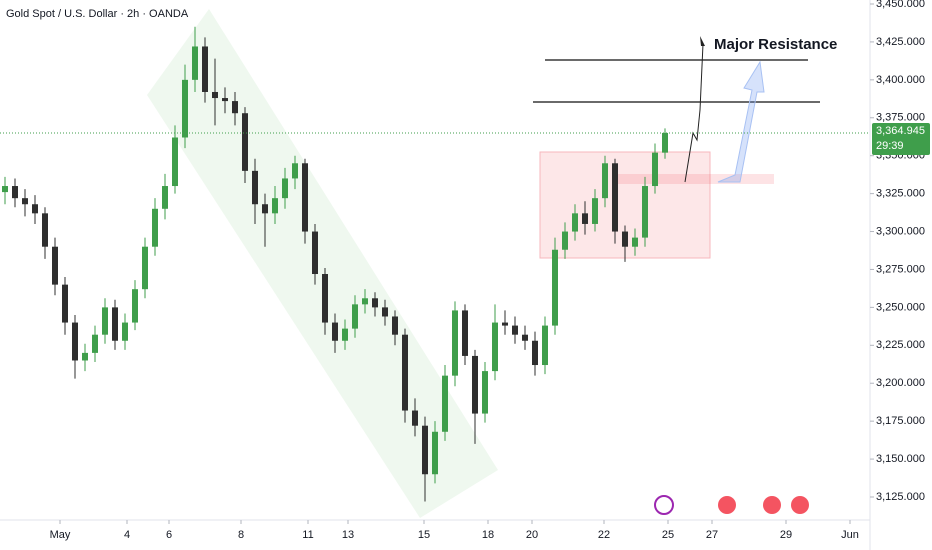  Describe the element at coordinates (775, 44) in the screenshot. I see `annotation: Major Resistance` at that location.